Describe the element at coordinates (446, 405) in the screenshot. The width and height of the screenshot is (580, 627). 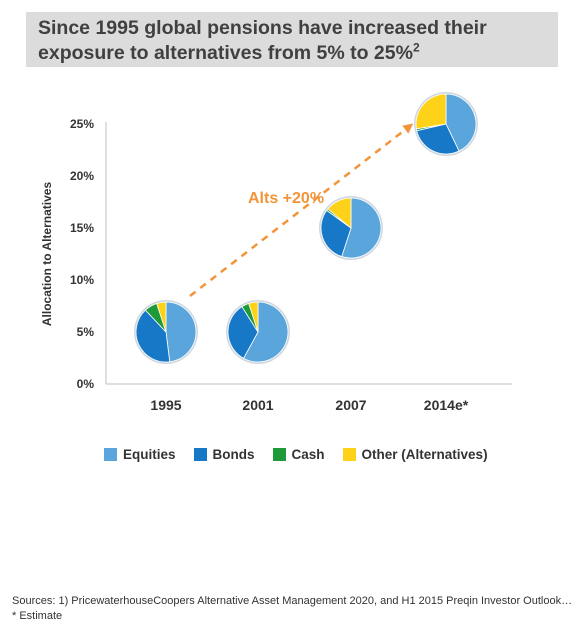
I see `x-tick-label: 2014e*` at that location.